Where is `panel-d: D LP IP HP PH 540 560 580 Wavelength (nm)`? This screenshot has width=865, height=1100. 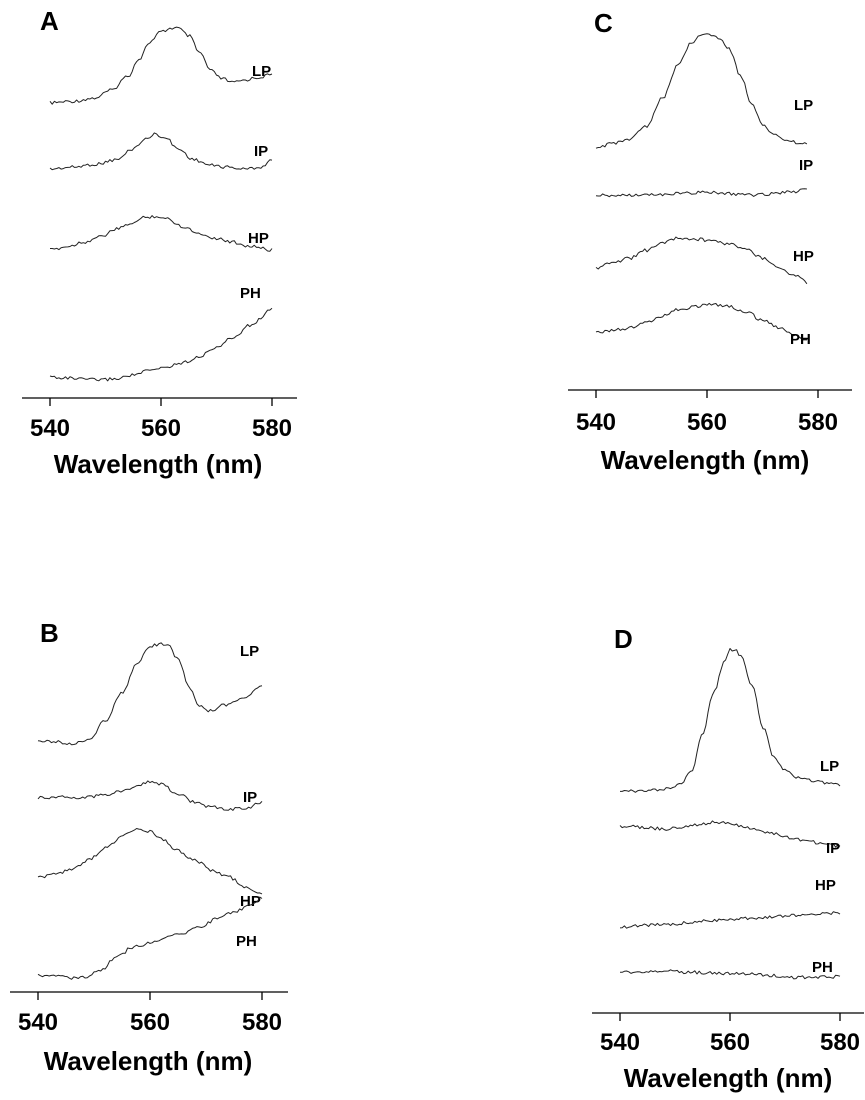
panel-d: D LP IP HP PH 540 560 580 Wavelength (nm) is located at coordinates (728, 858).